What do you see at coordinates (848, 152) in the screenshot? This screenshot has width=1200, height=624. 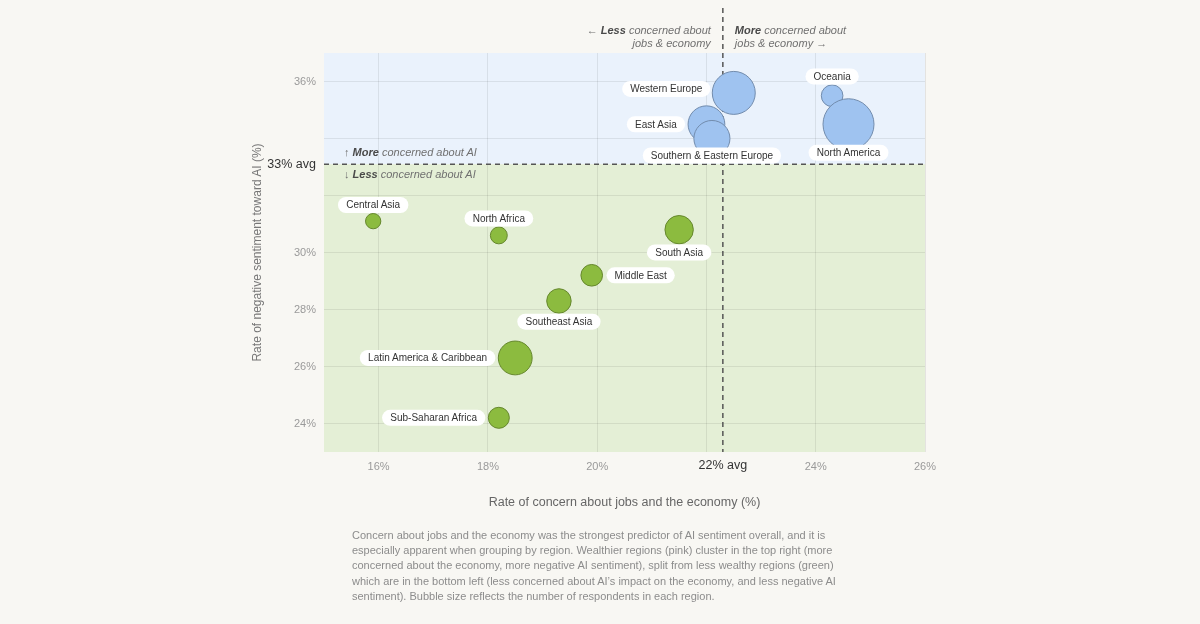 I see `series-label: North America` at bounding box center [848, 152].